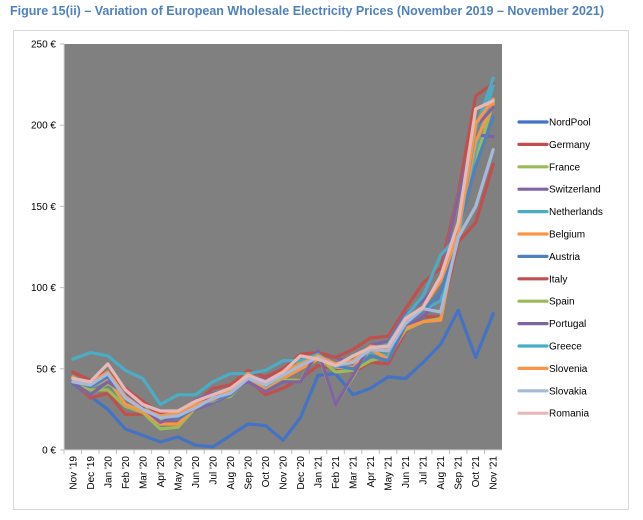 Image resolution: width=643 pixels, height=520 pixels. What do you see at coordinates (319, 472) in the screenshot?
I see `x-tick-label: Jan '21` at bounding box center [319, 472].